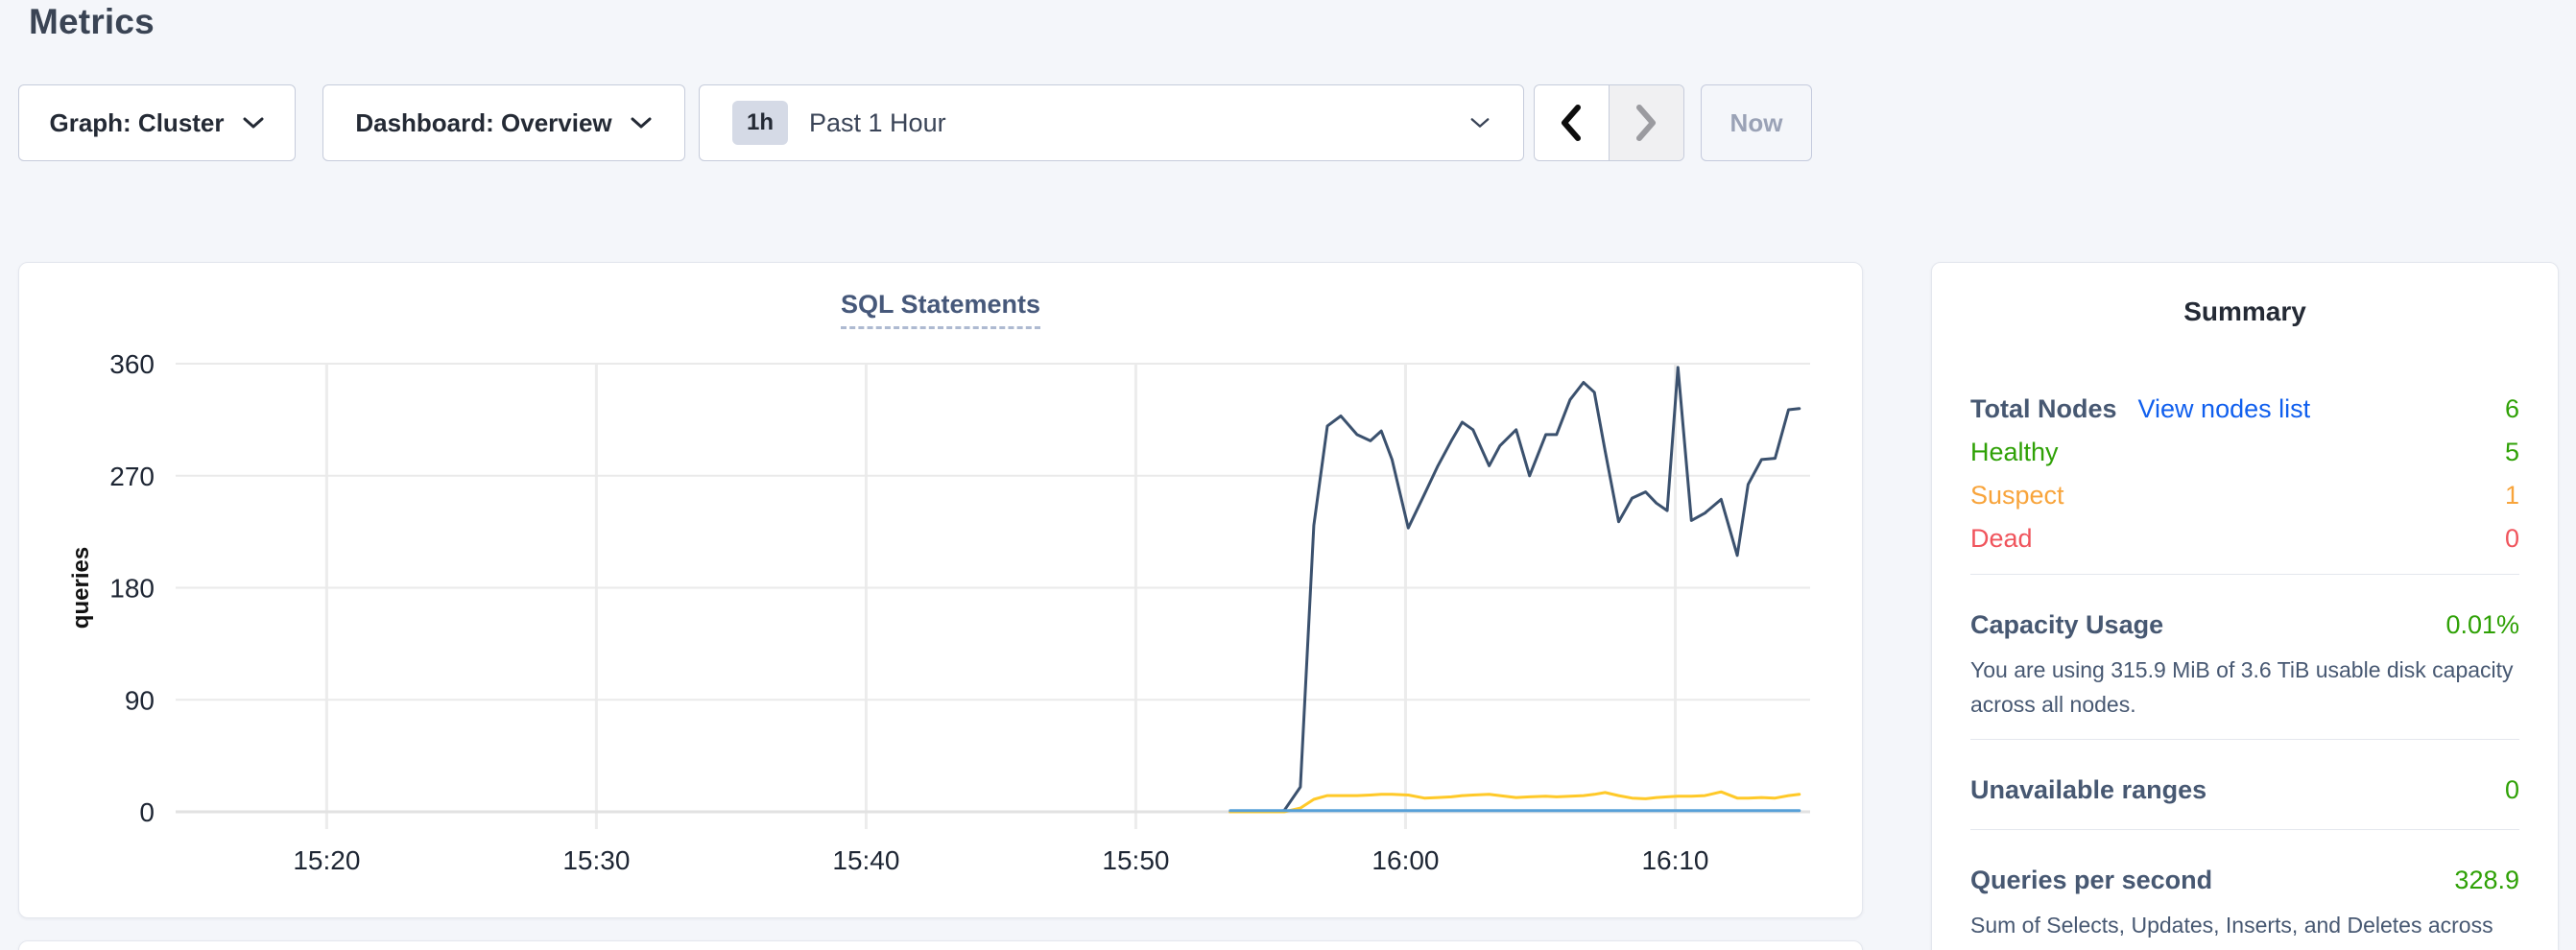 This screenshot has width=2576, height=950. I want to click on svg-text: 15:40, so click(865, 860).